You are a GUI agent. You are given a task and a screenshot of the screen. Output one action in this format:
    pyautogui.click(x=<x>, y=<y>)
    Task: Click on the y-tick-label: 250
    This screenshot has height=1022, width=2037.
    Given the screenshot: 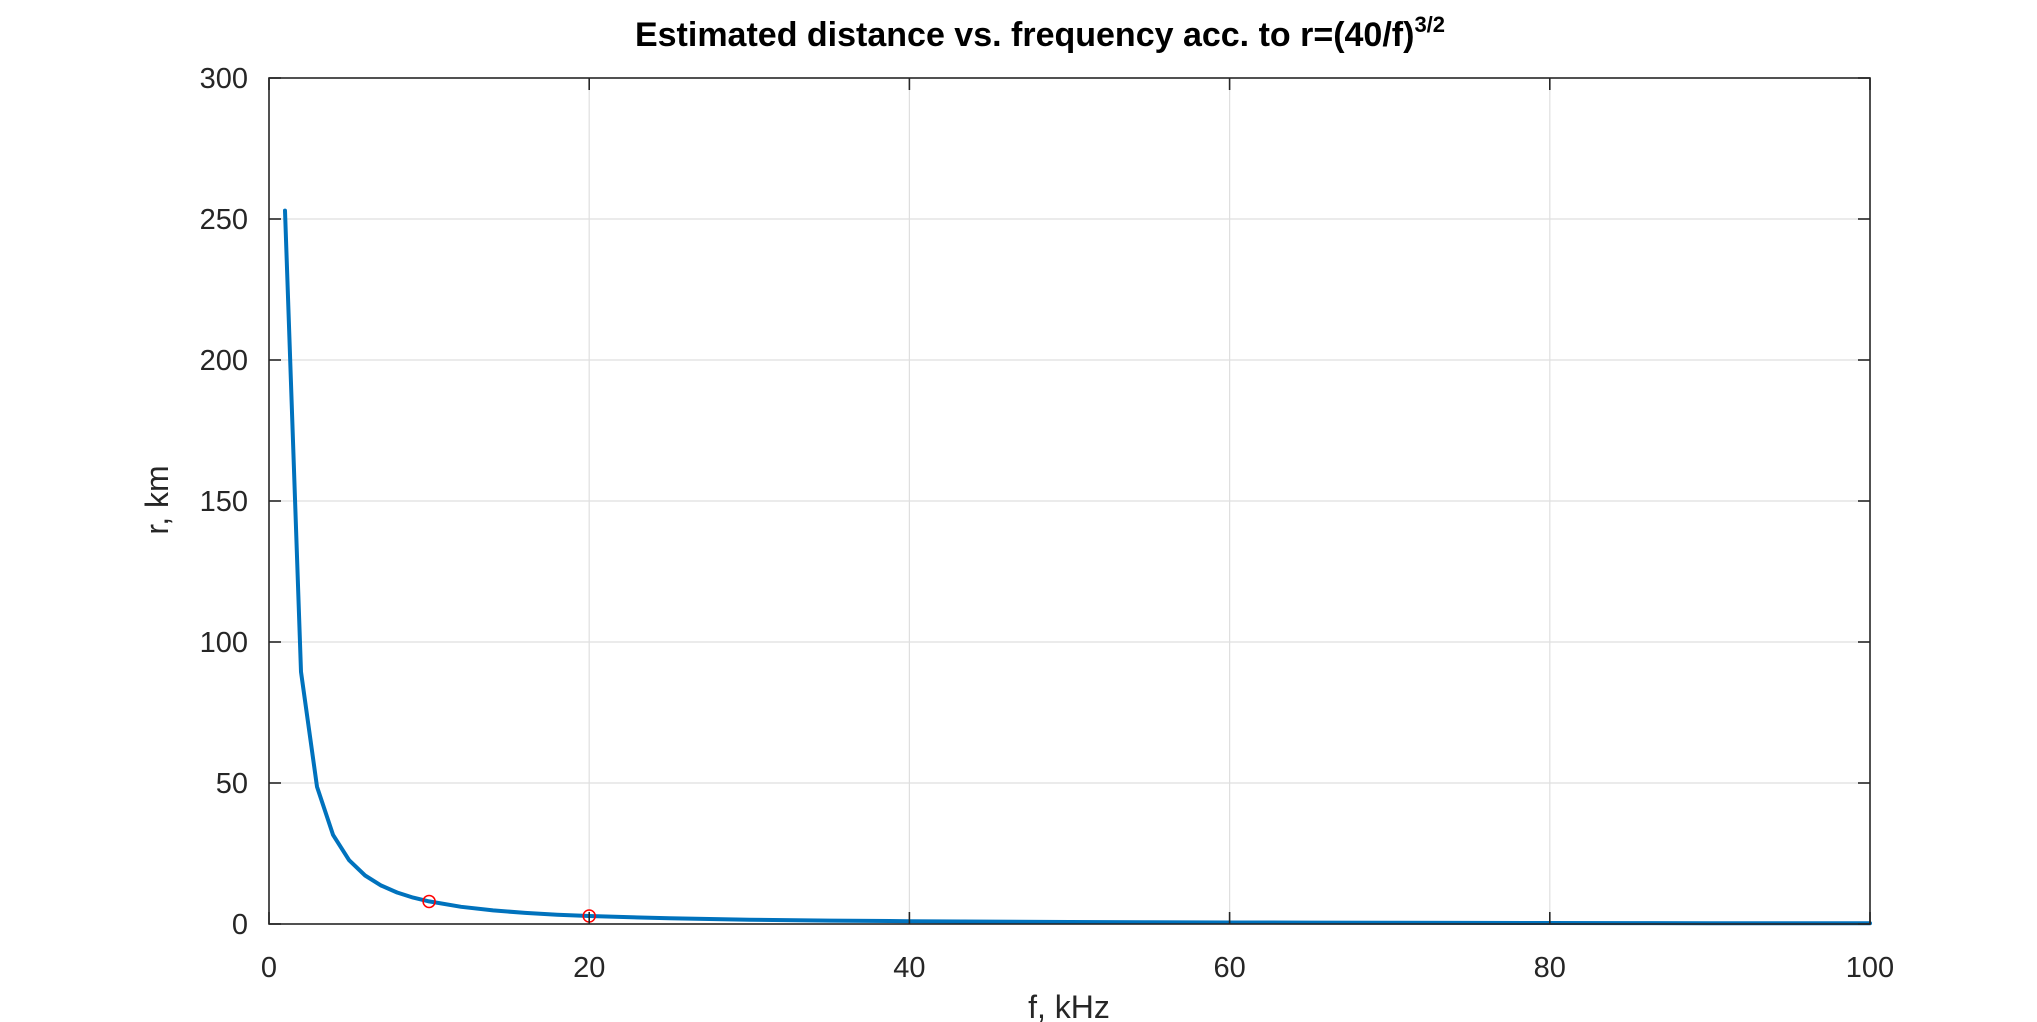 What is the action you would take?
    pyautogui.click(x=224, y=220)
    